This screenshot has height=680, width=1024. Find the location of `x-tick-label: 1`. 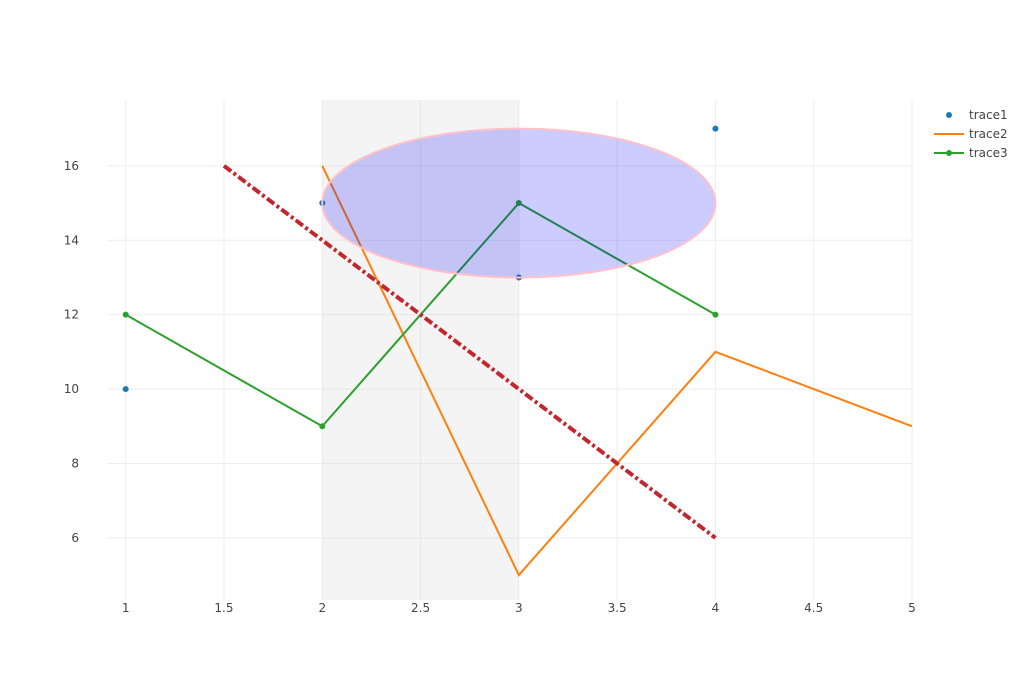

x-tick-label: 1 is located at coordinates (126, 608).